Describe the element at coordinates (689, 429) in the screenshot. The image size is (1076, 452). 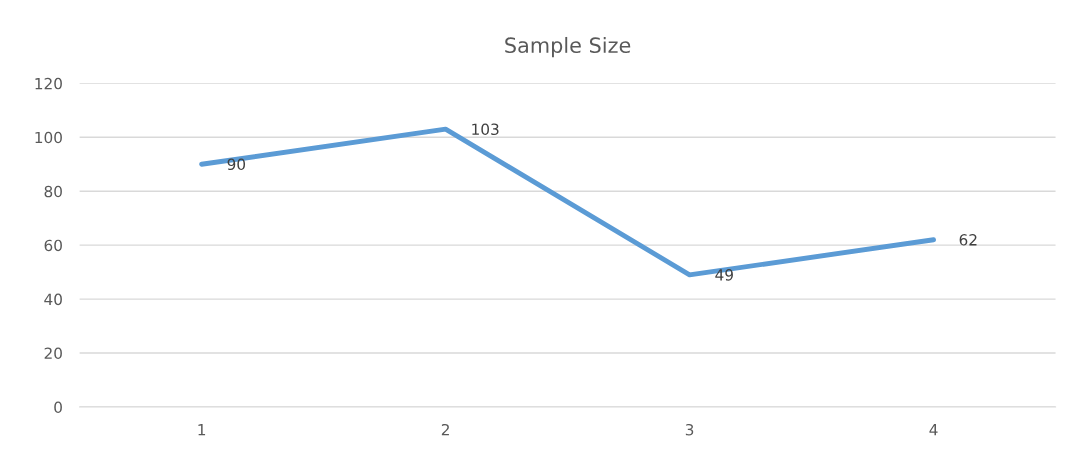
I see `x-tick-label: 3` at that location.